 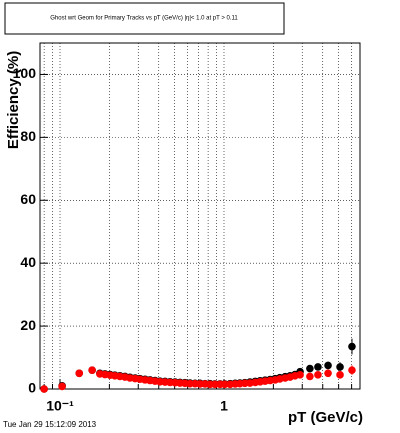 What do you see at coordinates (13, 100) in the screenshot?
I see `y-axis-label: Efficiency (%)` at bounding box center [13, 100].